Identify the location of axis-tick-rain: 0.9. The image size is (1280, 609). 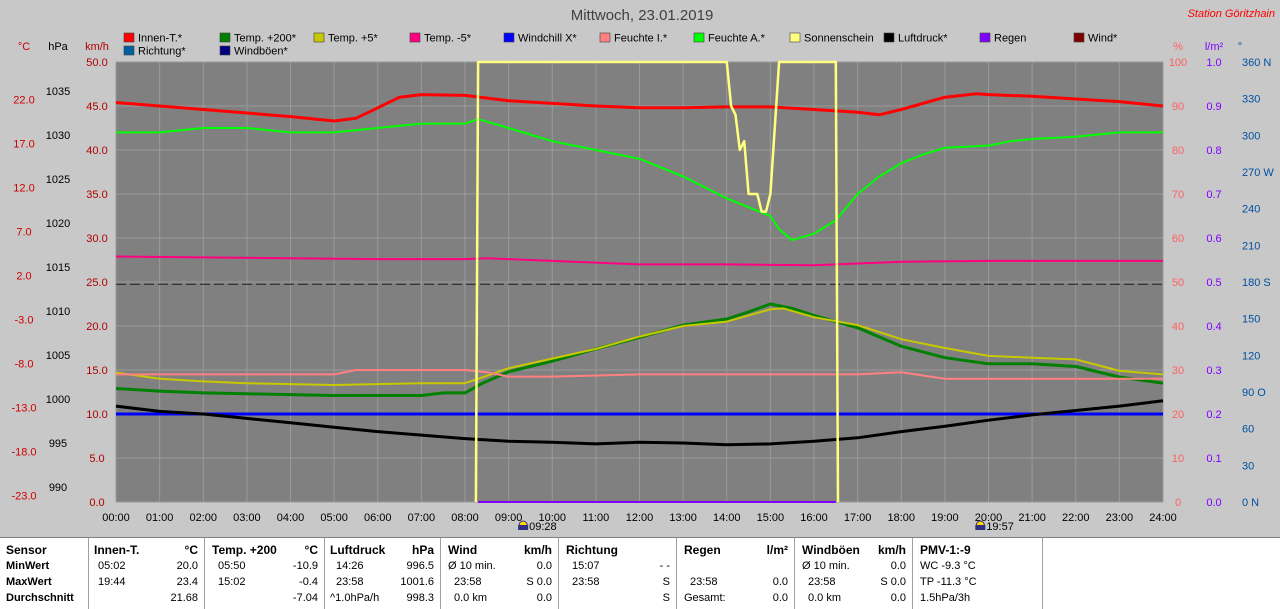
(1213, 107).